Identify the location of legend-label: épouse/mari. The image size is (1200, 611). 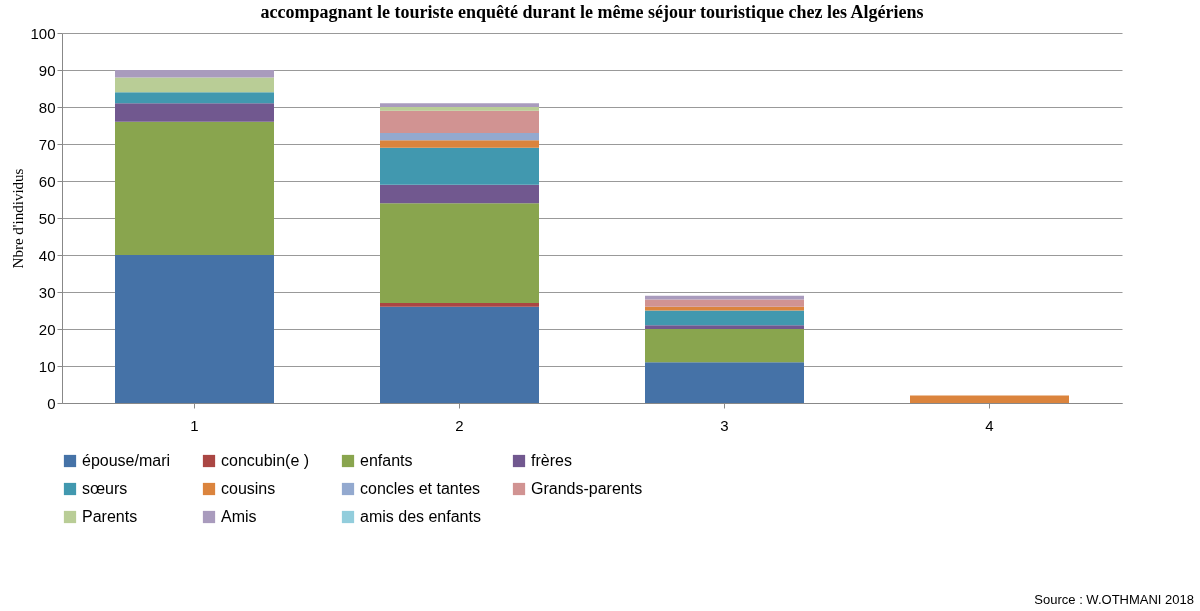
(126, 460).